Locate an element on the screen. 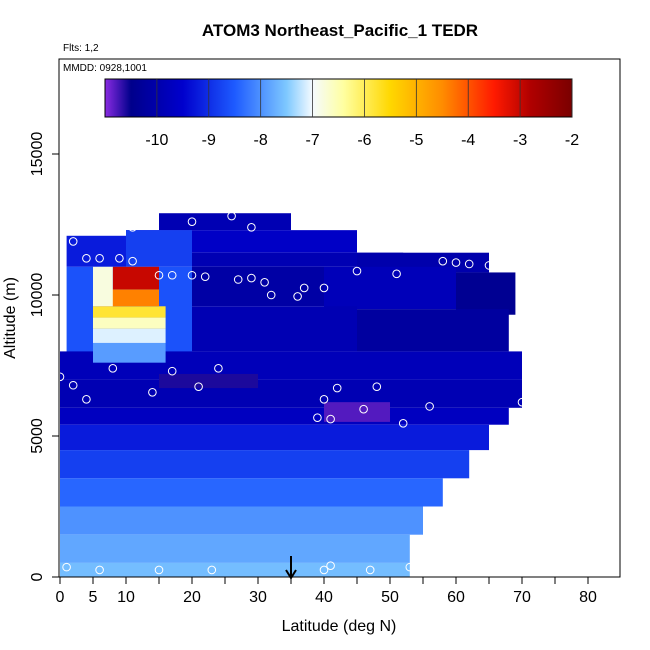  flights-label: Flts: 1,2 is located at coordinates (81, 48).